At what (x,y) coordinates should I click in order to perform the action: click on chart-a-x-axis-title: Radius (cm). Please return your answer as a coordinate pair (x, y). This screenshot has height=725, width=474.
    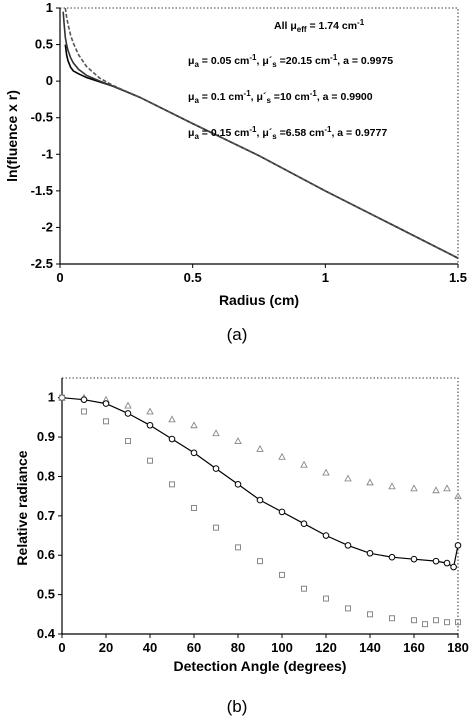
    Looking at the image, I should click on (259, 300).